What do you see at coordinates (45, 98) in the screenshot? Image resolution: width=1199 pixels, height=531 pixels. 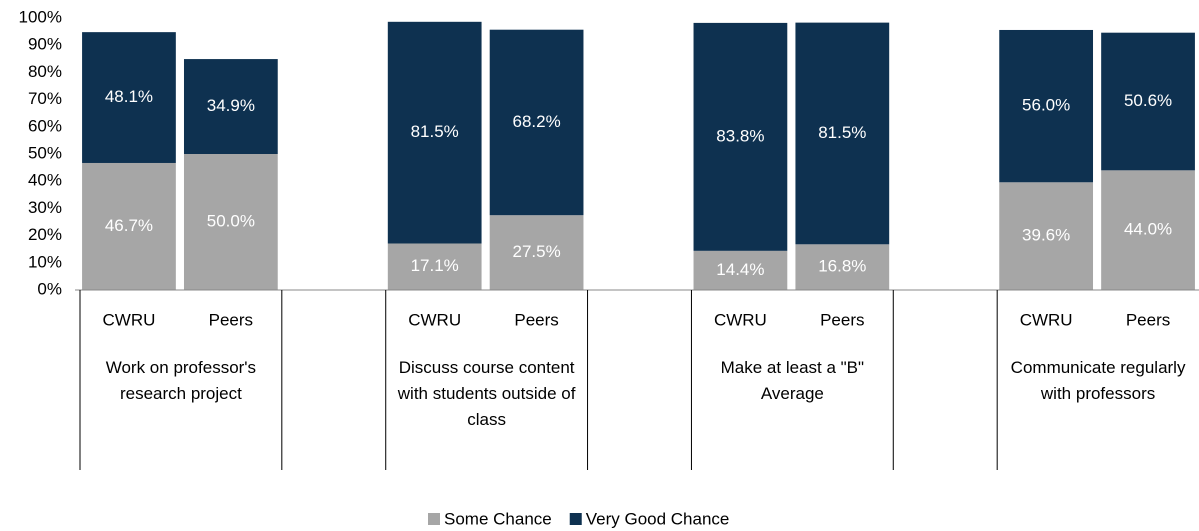 I see `y-tick-label: 70%` at bounding box center [45, 98].